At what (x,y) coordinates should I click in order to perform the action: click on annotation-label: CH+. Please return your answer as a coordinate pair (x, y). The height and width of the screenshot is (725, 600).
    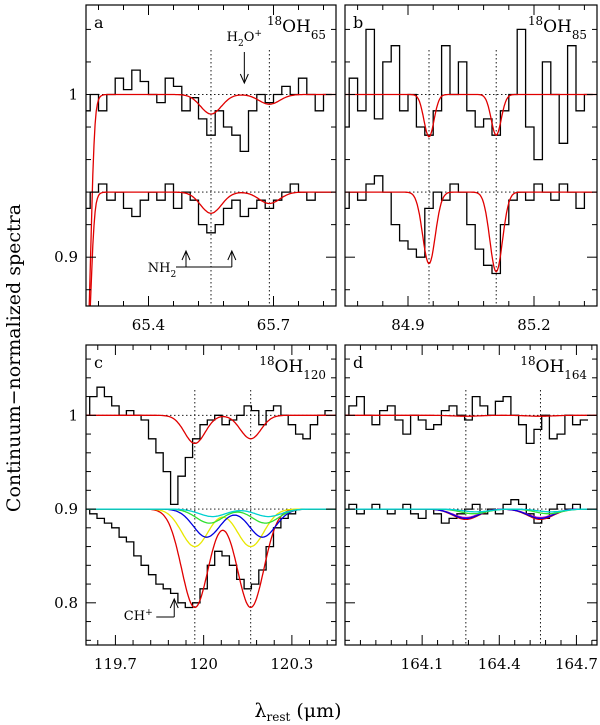
    Looking at the image, I should click on (138, 616).